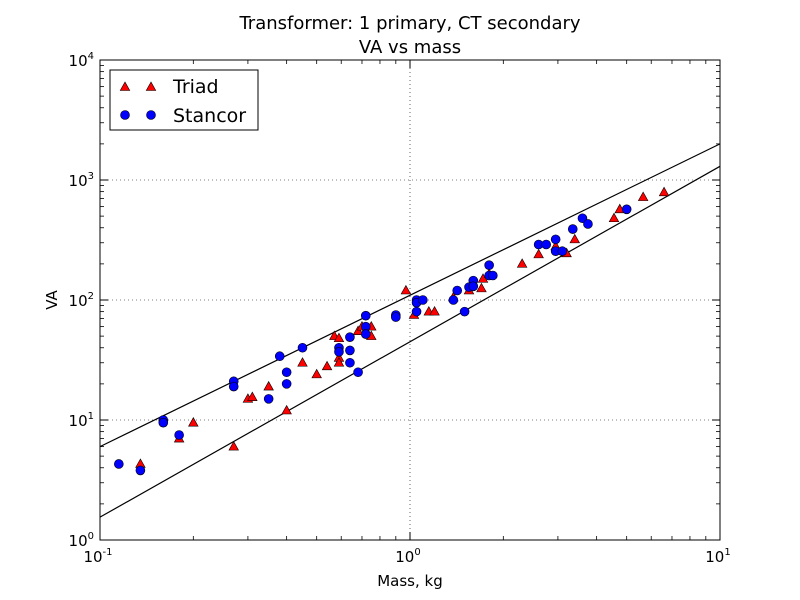 The height and width of the screenshot is (600, 800). Describe the element at coordinates (195, 87) in the screenshot. I see `legend-label-triad: Triad` at that location.